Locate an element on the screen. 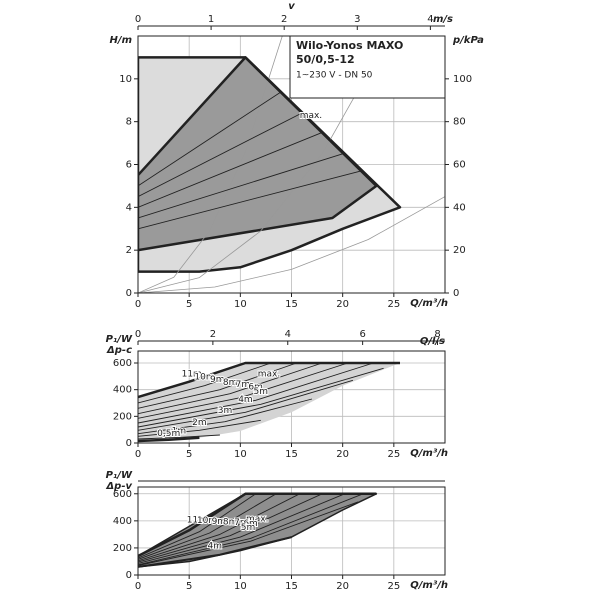 The height and width of the screenshot is (594, 590). y2-tick-label: 80 is located at coordinates (459, 122).